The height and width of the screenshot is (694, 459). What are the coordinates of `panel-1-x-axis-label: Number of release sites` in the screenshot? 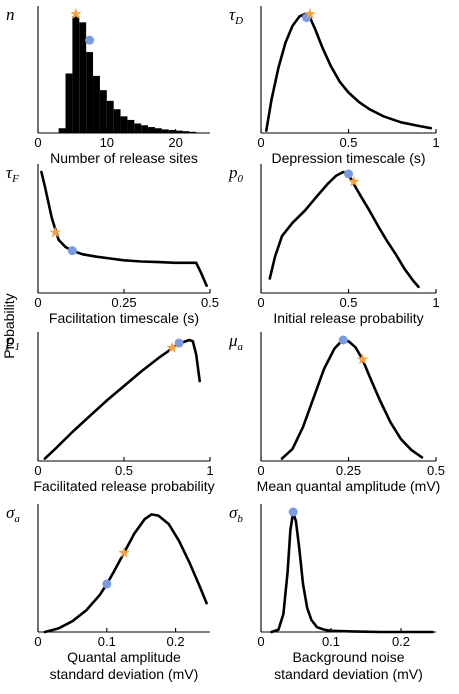 It's located at (124, 158).